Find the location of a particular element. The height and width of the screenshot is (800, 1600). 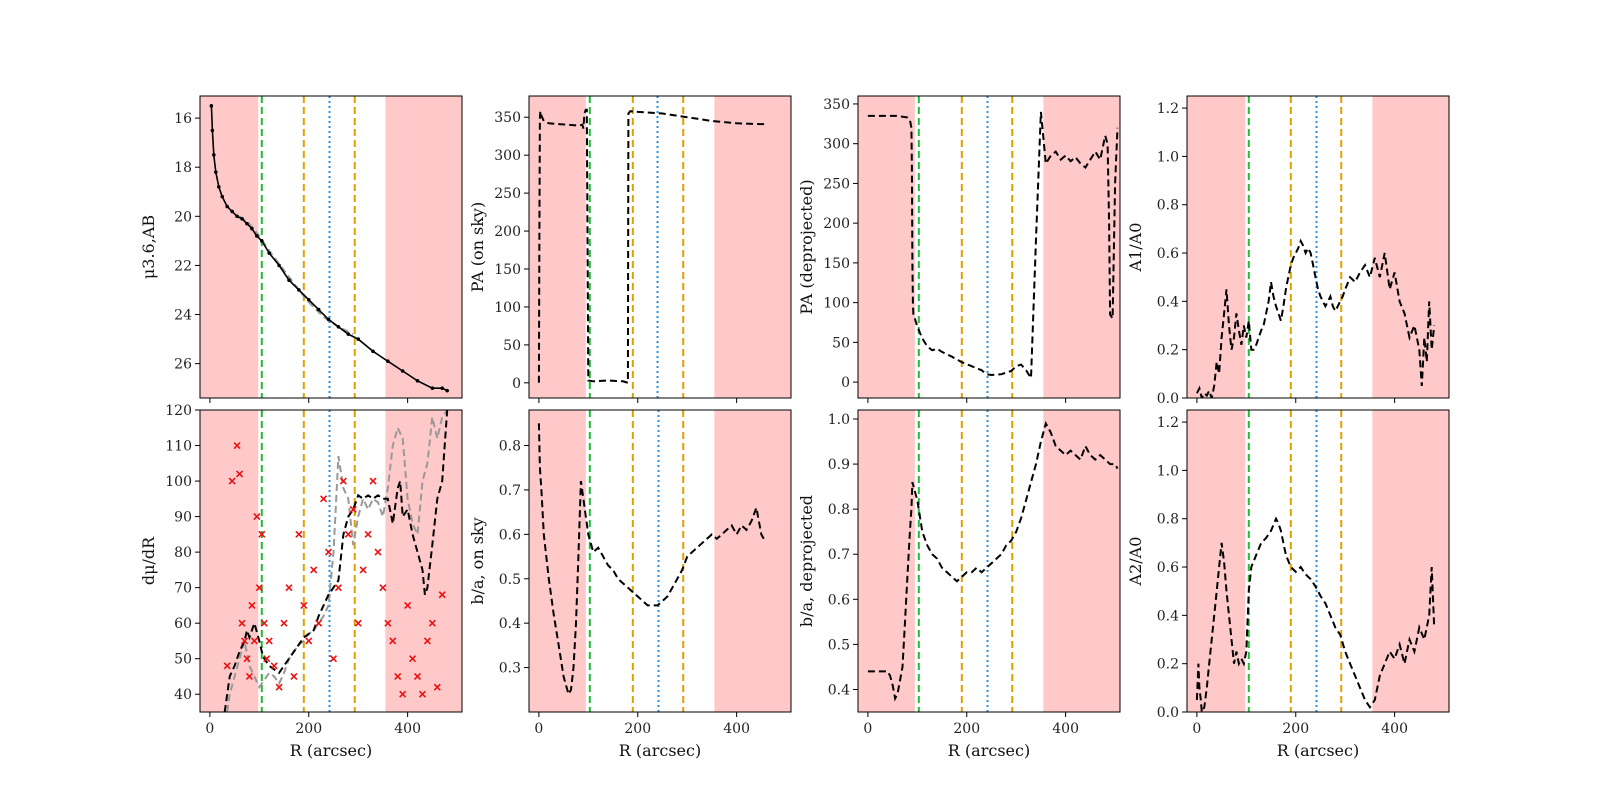

plot-area is located at coordinates (331, 561).